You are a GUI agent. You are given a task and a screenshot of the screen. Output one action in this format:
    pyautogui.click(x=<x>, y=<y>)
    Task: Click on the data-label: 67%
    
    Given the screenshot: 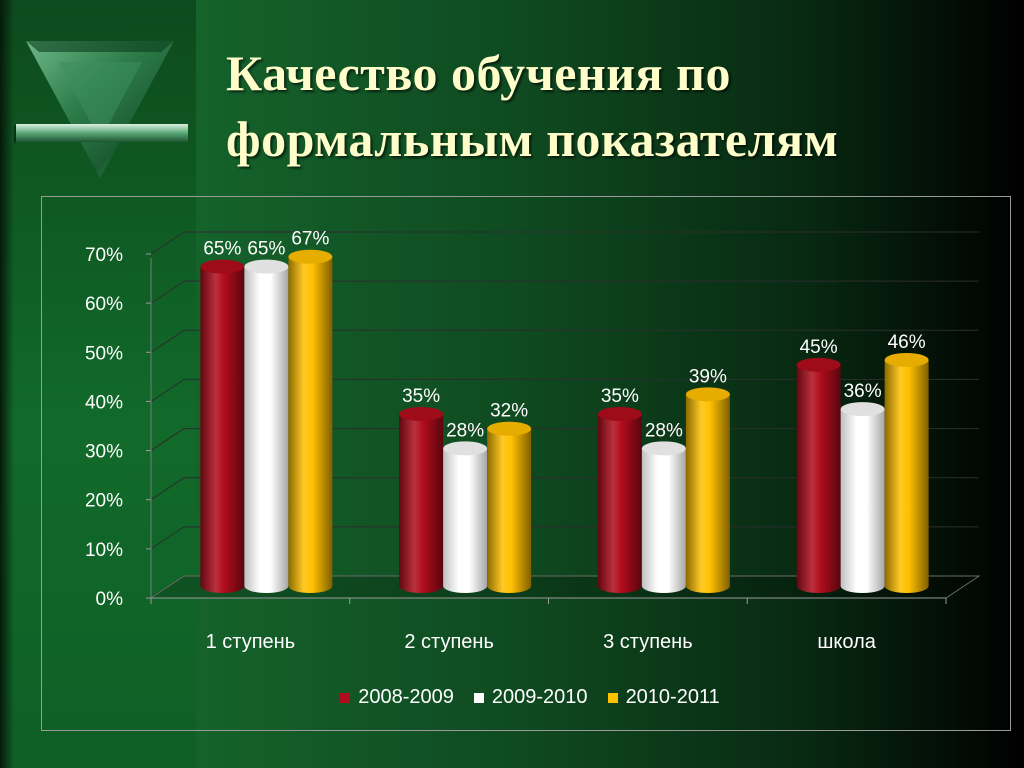 What is the action you would take?
    pyautogui.click(x=310, y=239)
    